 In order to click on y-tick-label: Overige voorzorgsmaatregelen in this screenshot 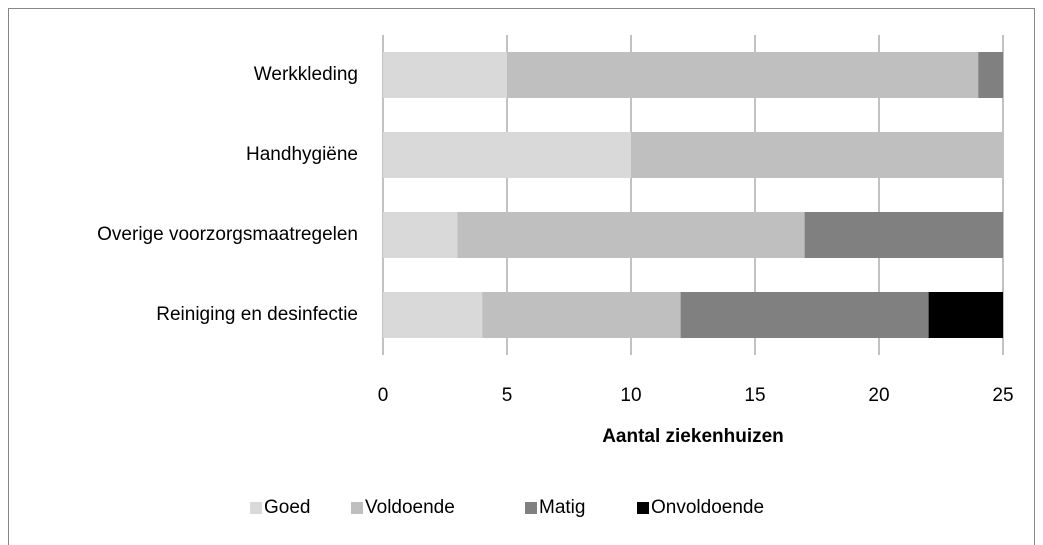, I will do `click(227, 234)`.